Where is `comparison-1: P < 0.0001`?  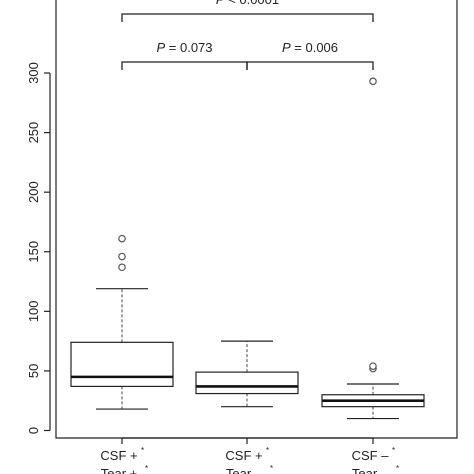 comparison-1: P < 0.0001 is located at coordinates (247, 11).